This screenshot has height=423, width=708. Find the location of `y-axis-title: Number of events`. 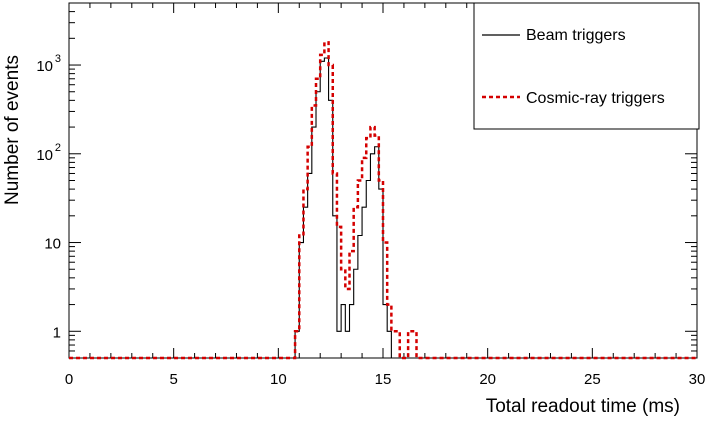

y-axis-title: Number of events is located at coordinates (12, 130).